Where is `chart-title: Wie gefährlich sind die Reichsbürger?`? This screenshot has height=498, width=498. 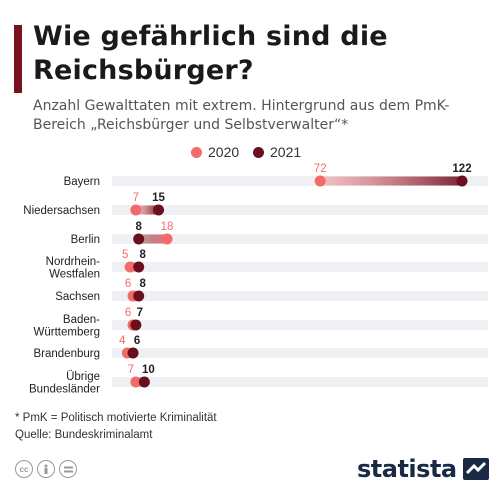 chart-title: Wie gefährlich sind die Reichsbürger? is located at coordinates (210, 53).